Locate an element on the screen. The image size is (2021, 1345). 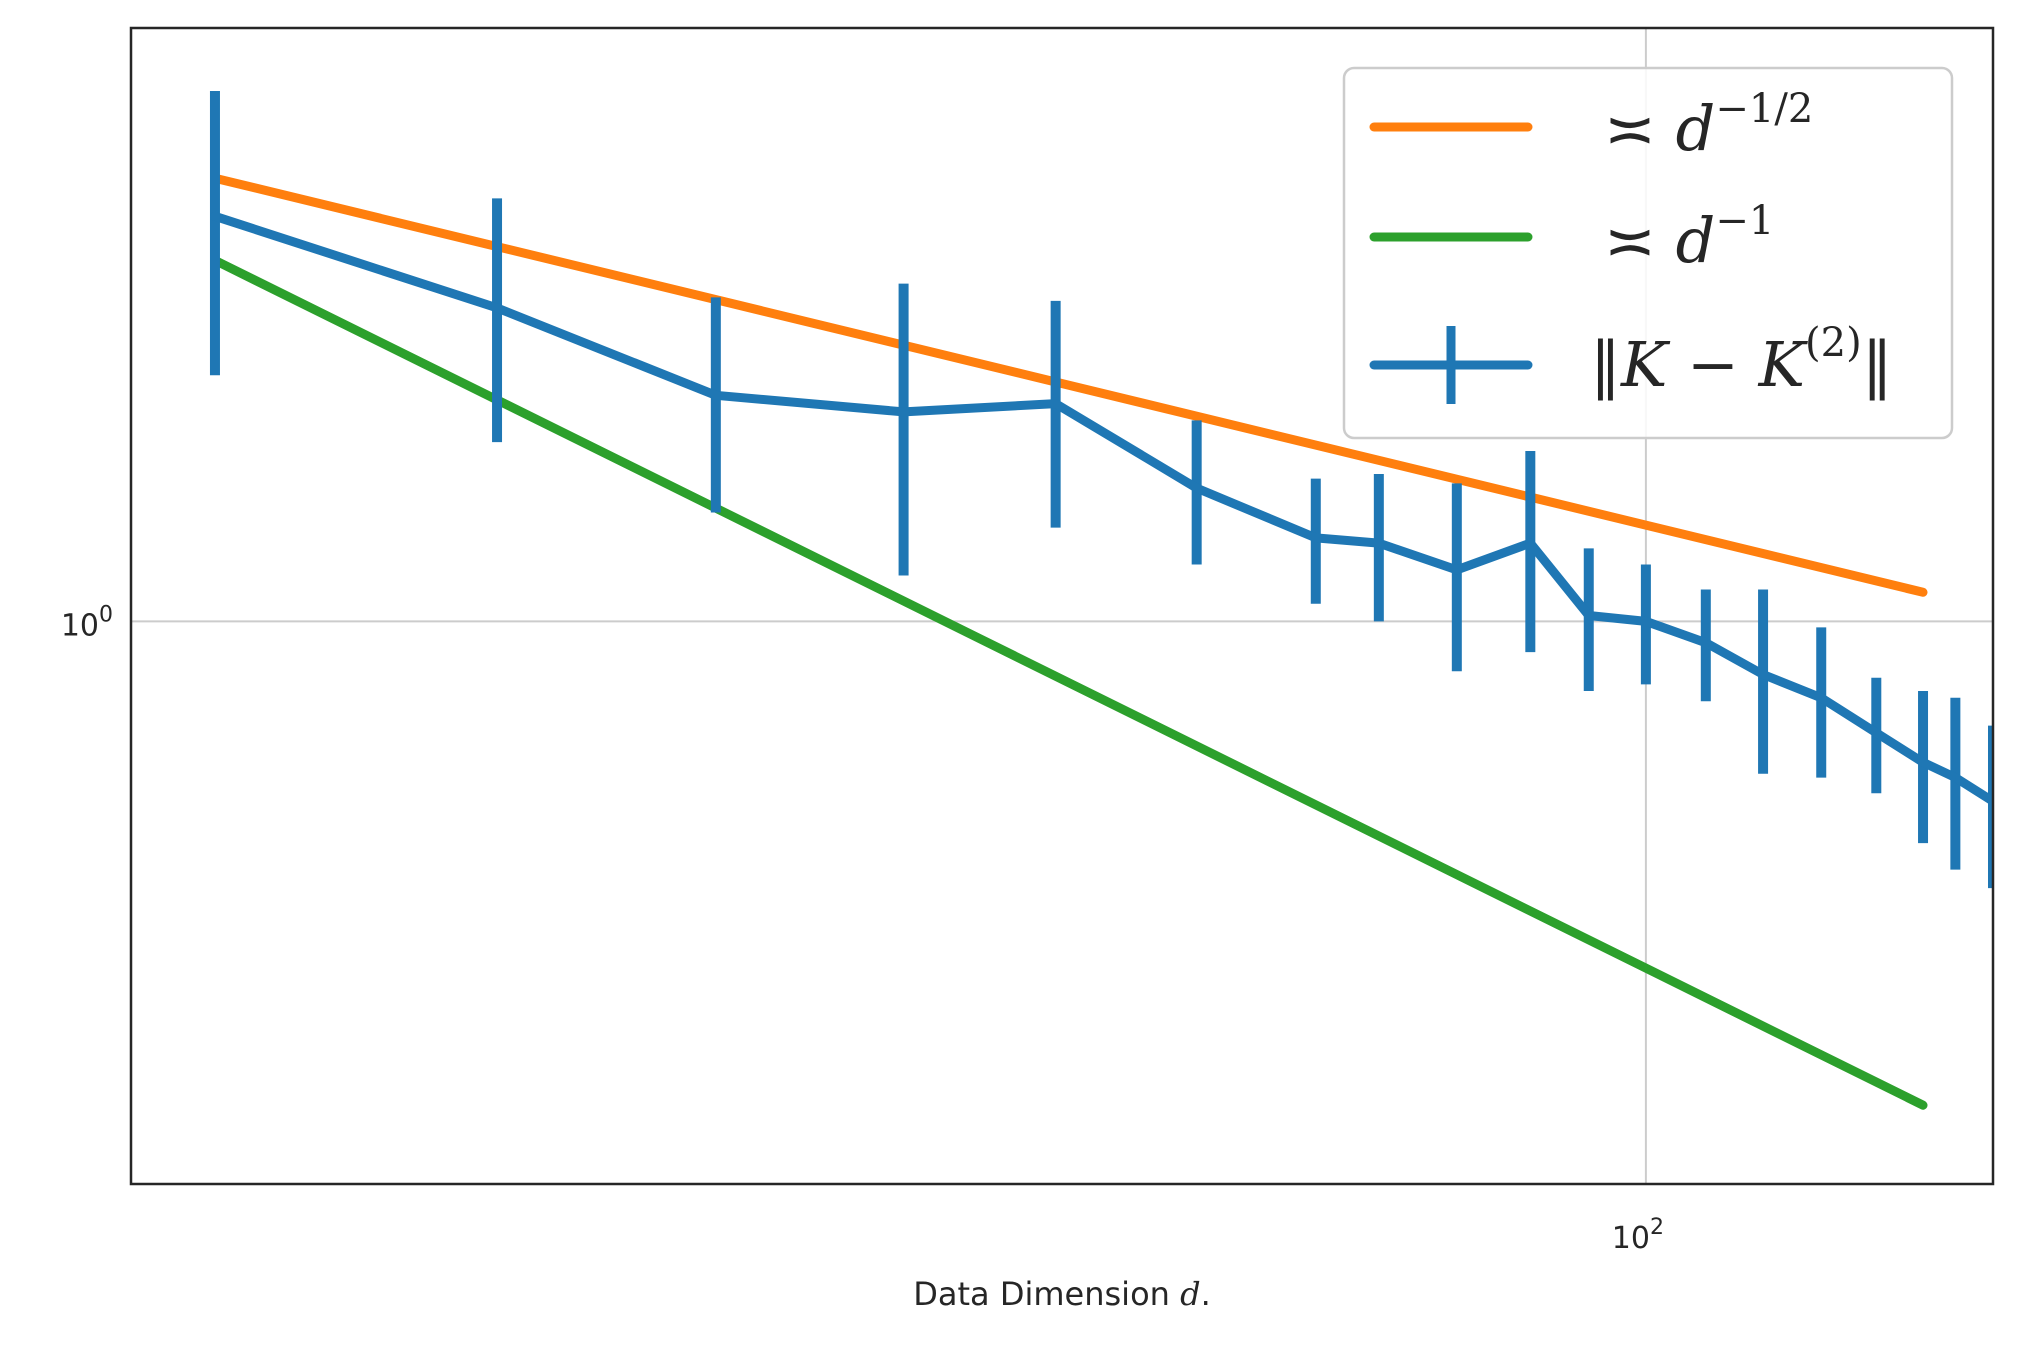
legend-label-kernel-diff: ‖K − K(2)‖ is located at coordinates (1741, 360).